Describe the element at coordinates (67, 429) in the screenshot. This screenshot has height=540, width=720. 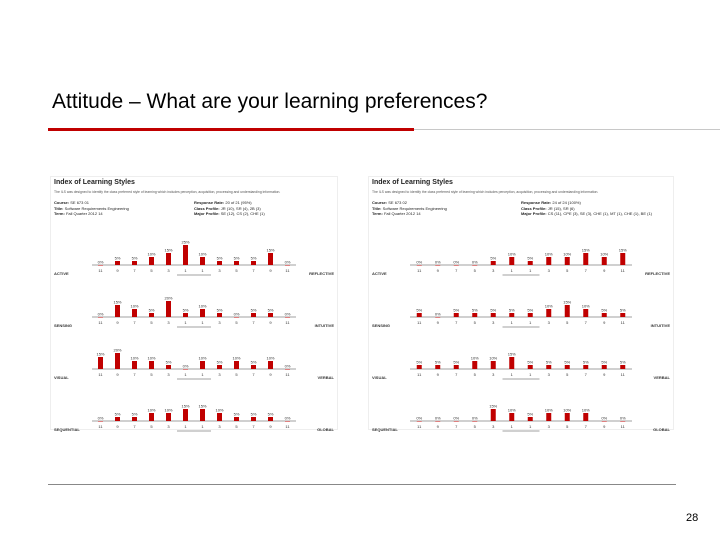
I see `scale-left-label: SEQUENTIAL` at that location.